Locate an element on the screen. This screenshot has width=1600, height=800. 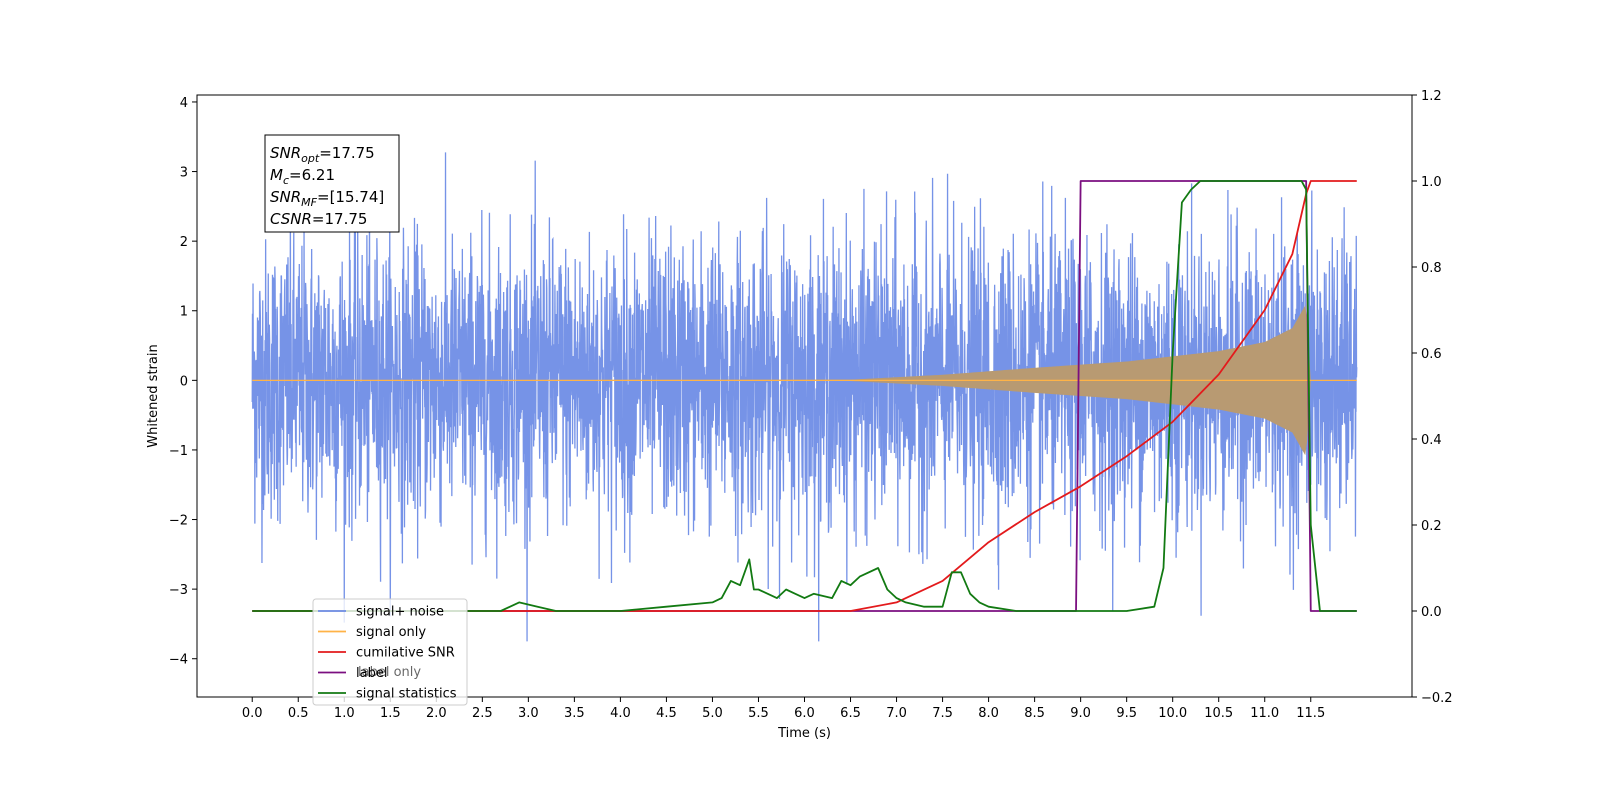
x-tick-label: 9.5 is located at coordinates (1126, 713).